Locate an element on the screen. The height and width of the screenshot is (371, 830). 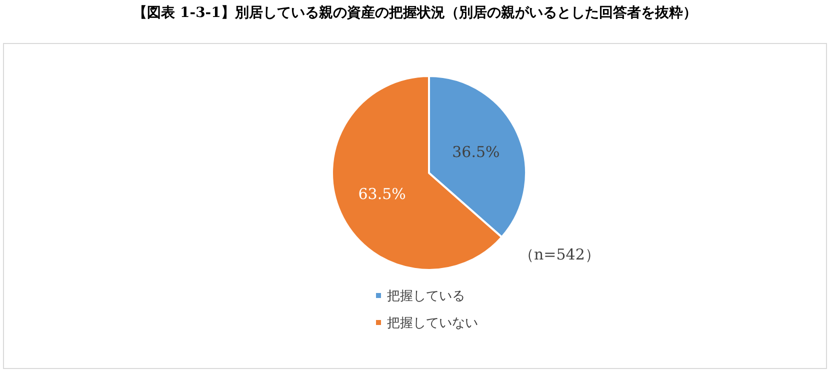
data-label: 63.5% is located at coordinates (382, 194).